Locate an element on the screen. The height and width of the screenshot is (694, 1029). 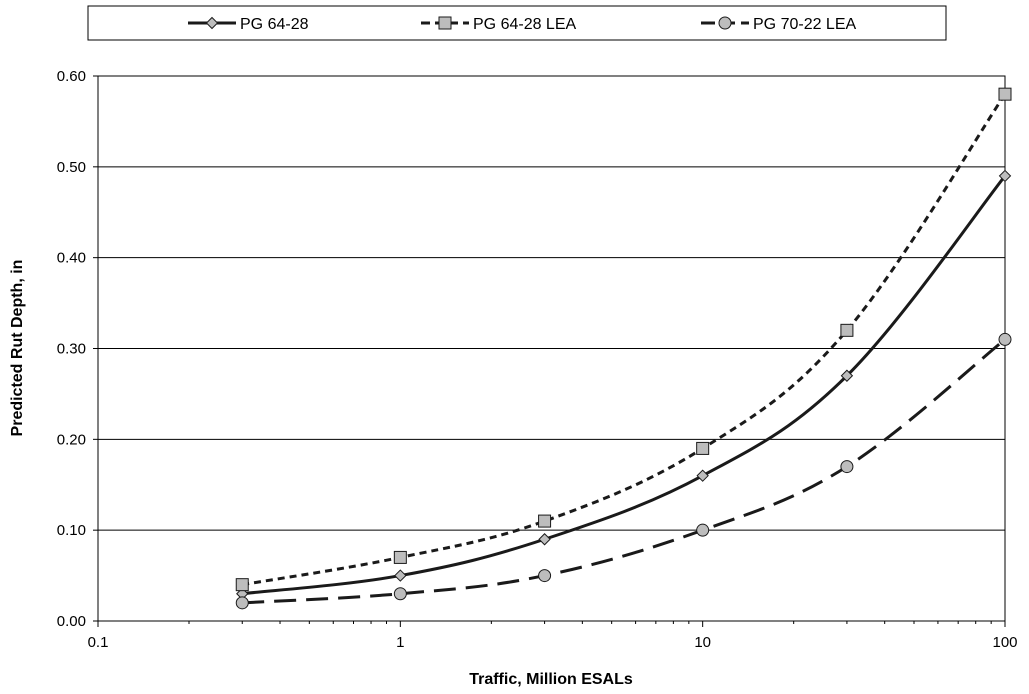
x-tick-label: 10 is located at coordinates (702, 642).